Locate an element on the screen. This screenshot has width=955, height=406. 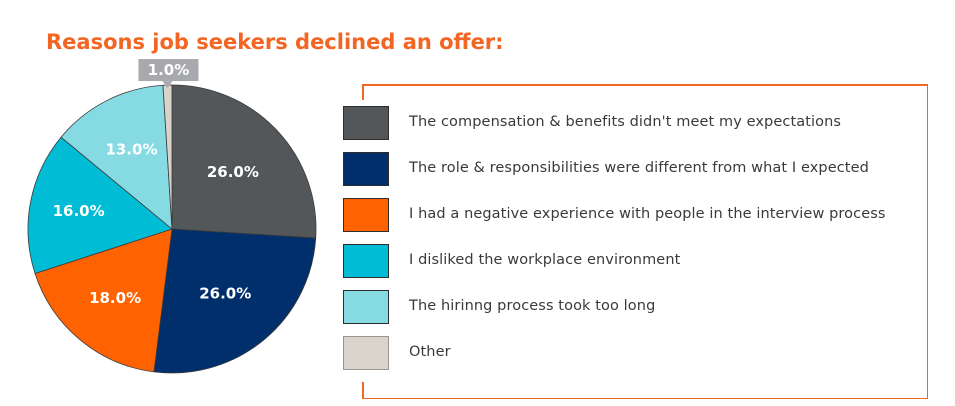
slice-label-workplace: 16.0% is located at coordinates (79, 211).